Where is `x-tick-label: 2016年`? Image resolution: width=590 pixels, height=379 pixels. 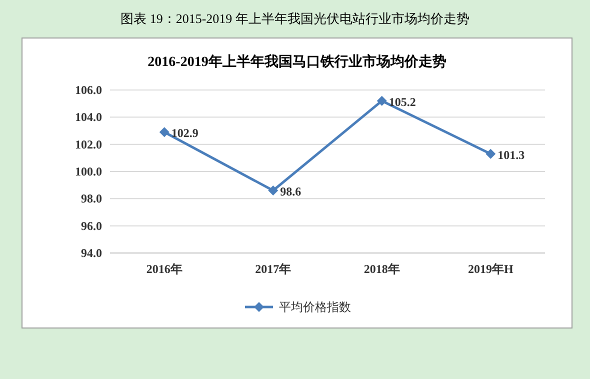
x-tick-label: 2016年 is located at coordinates (164, 269).